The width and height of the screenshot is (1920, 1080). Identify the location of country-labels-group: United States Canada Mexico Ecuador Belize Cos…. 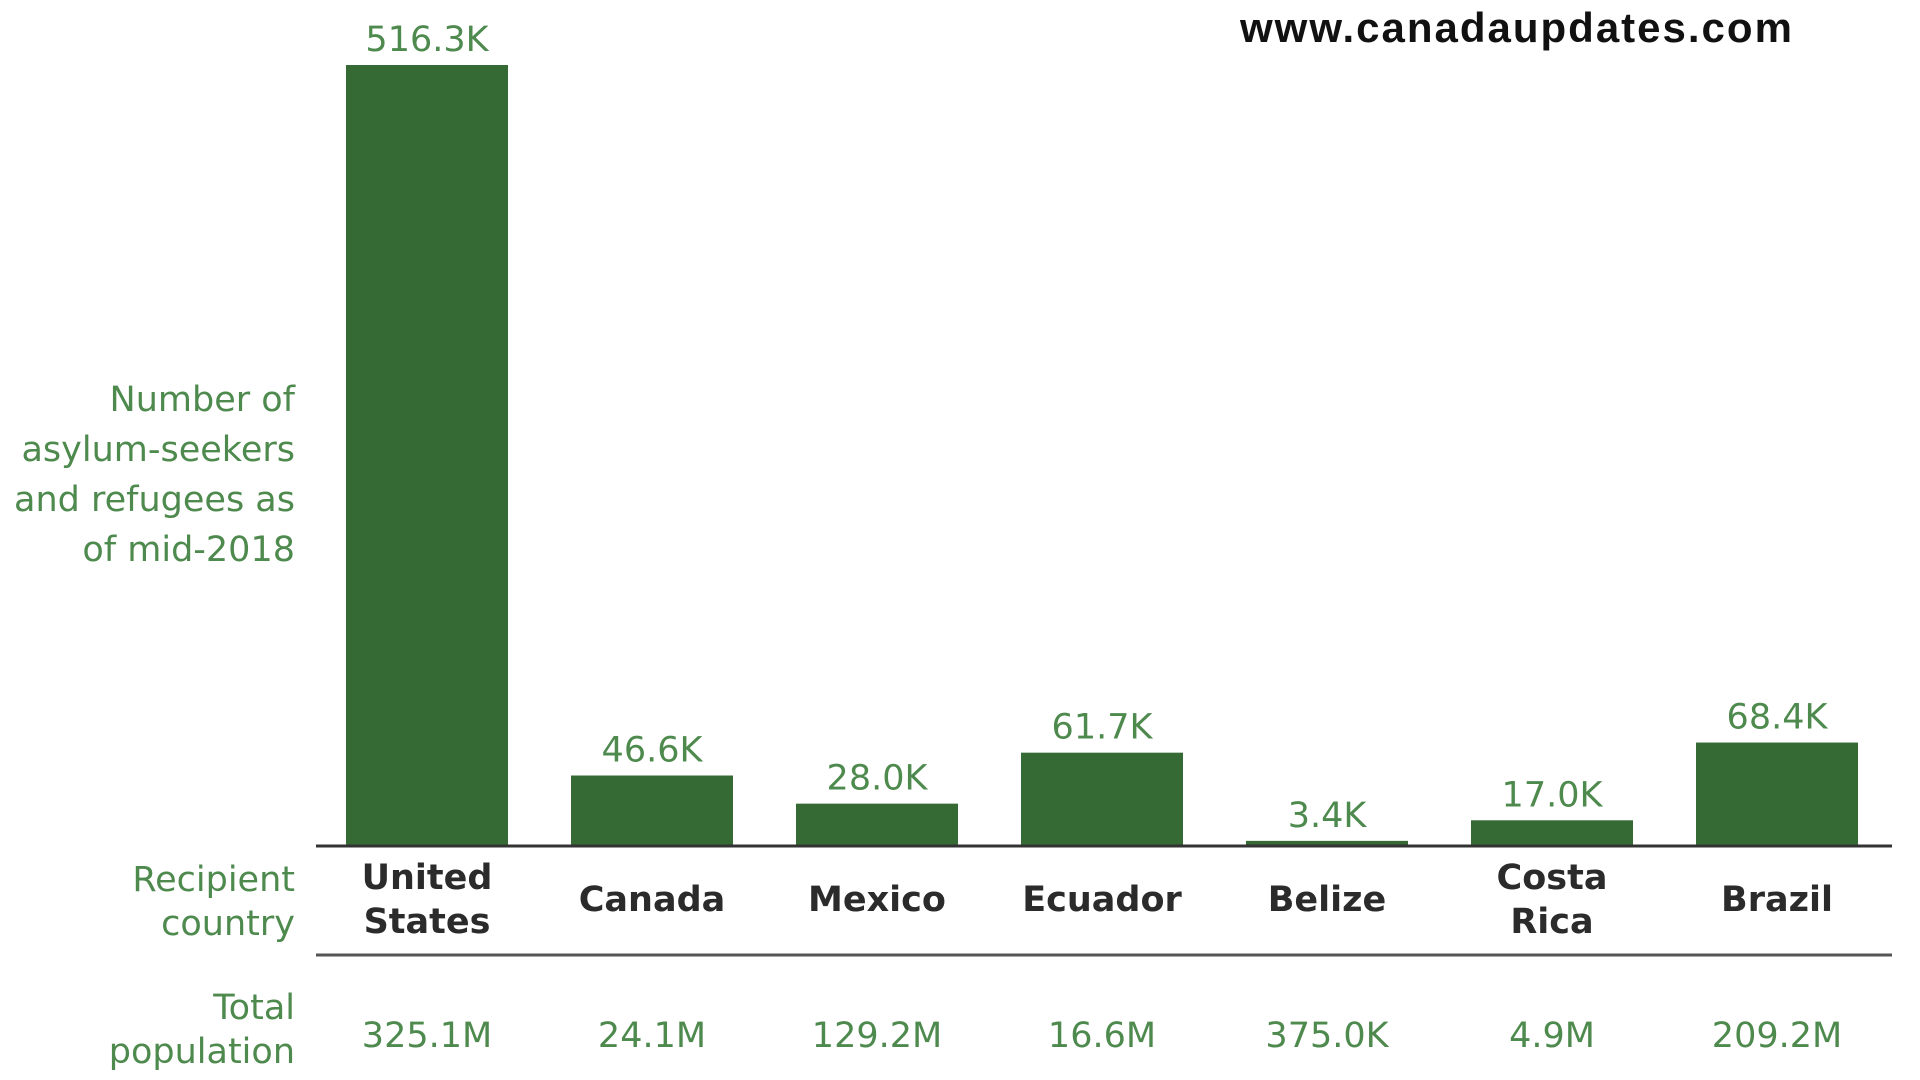
(1097, 900).